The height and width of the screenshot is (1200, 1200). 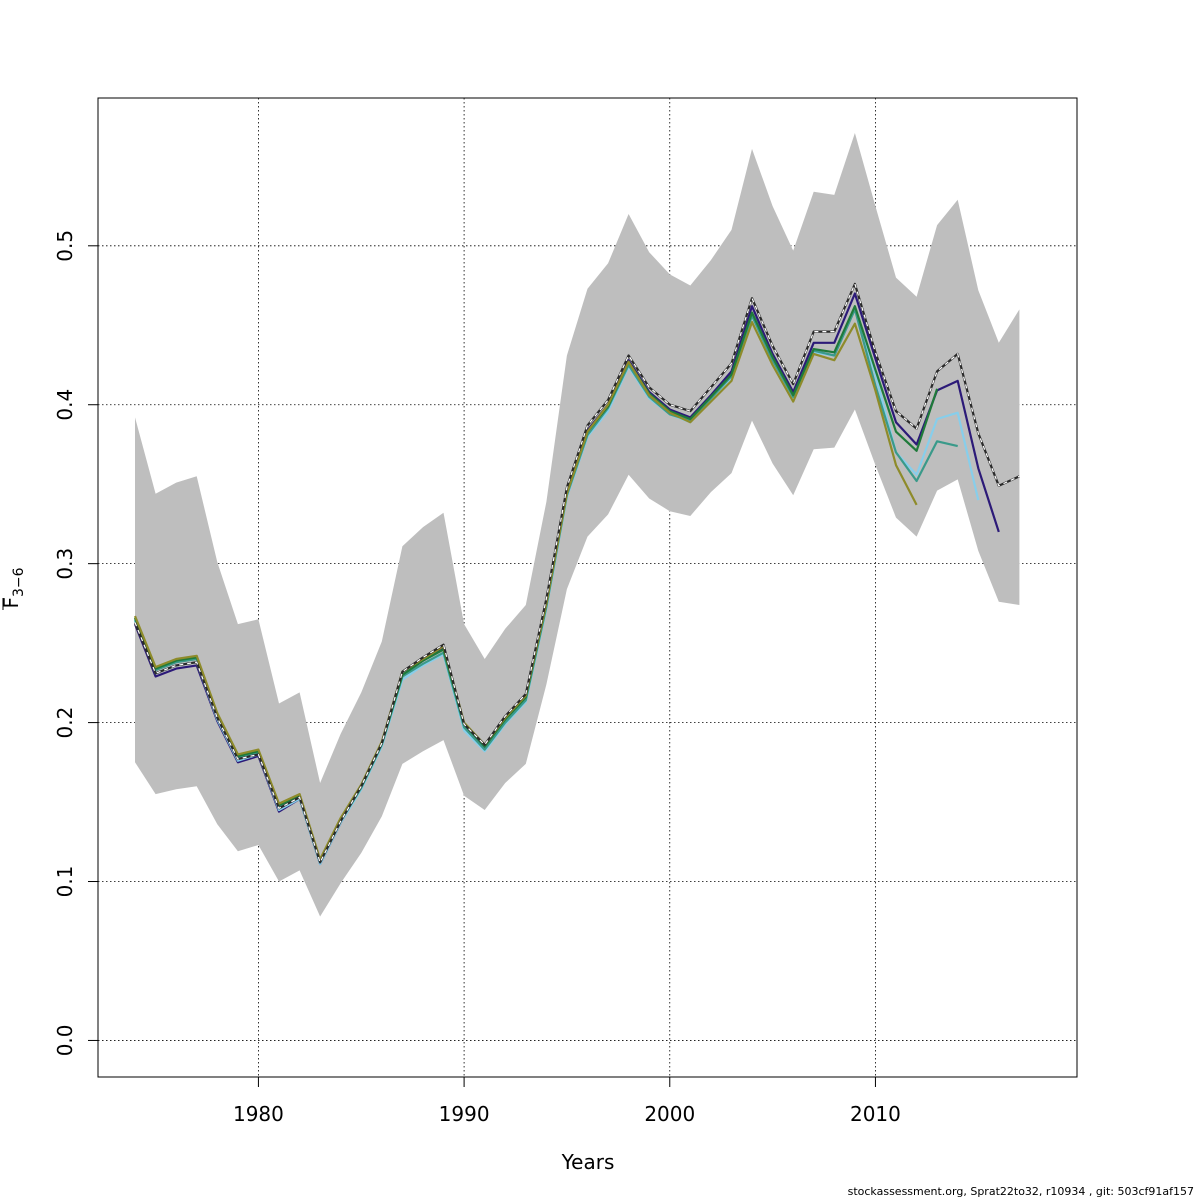 What do you see at coordinates (588, 1162) in the screenshot?
I see `x-axis-title: Years` at bounding box center [588, 1162].